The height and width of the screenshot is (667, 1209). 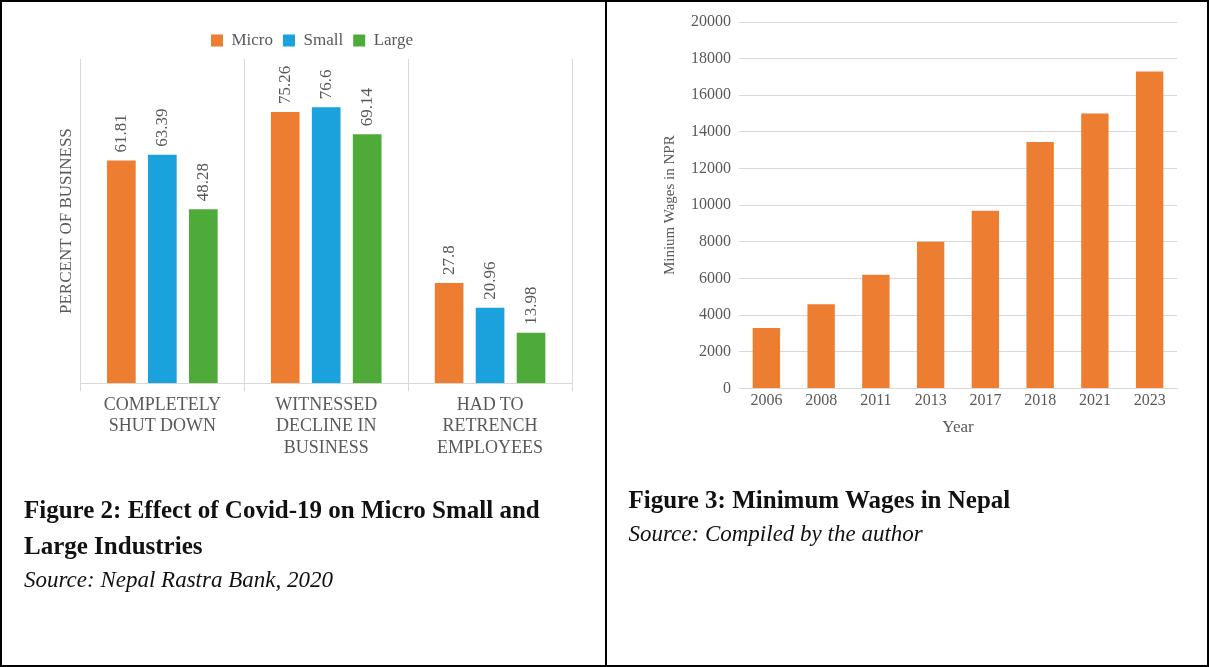 I want to click on x-tick-label: 2013, so click(x=930, y=400).